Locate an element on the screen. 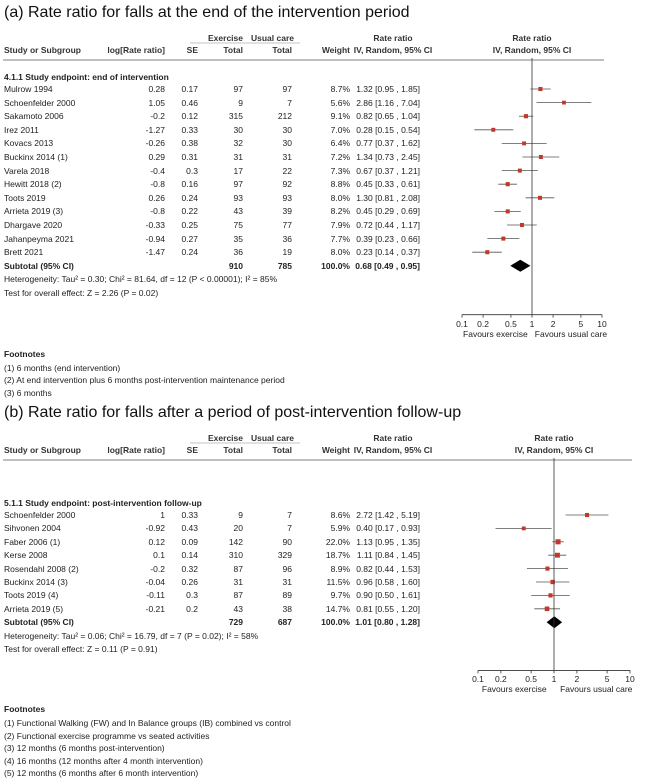 The image size is (658, 778). panel-b-row-5-ci: 0.82 [0.44 , 1.53] is located at coordinates (388, 568).